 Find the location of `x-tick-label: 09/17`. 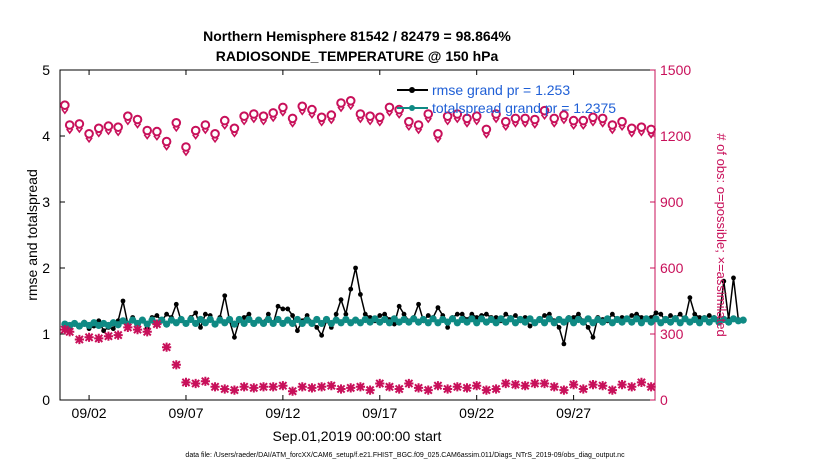

x-tick-label: 09/17 is located at coordinates (379, 413).